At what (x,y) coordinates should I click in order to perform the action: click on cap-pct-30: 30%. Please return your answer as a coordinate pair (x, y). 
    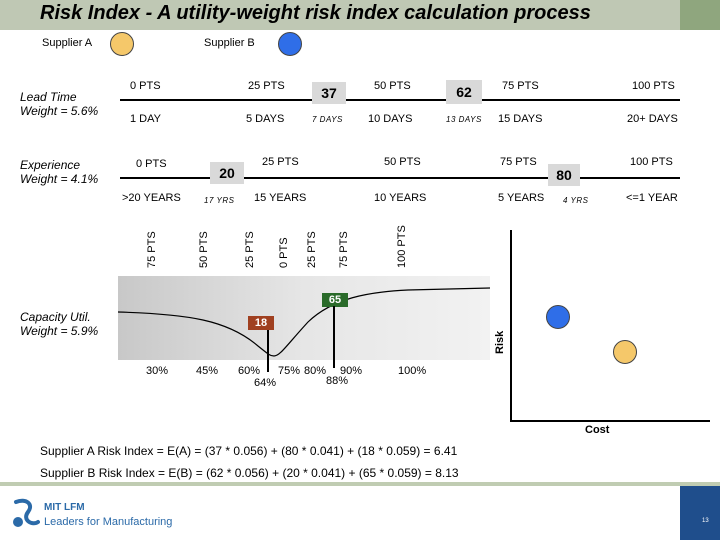
    Looking at the image, I should click on (157, 371).